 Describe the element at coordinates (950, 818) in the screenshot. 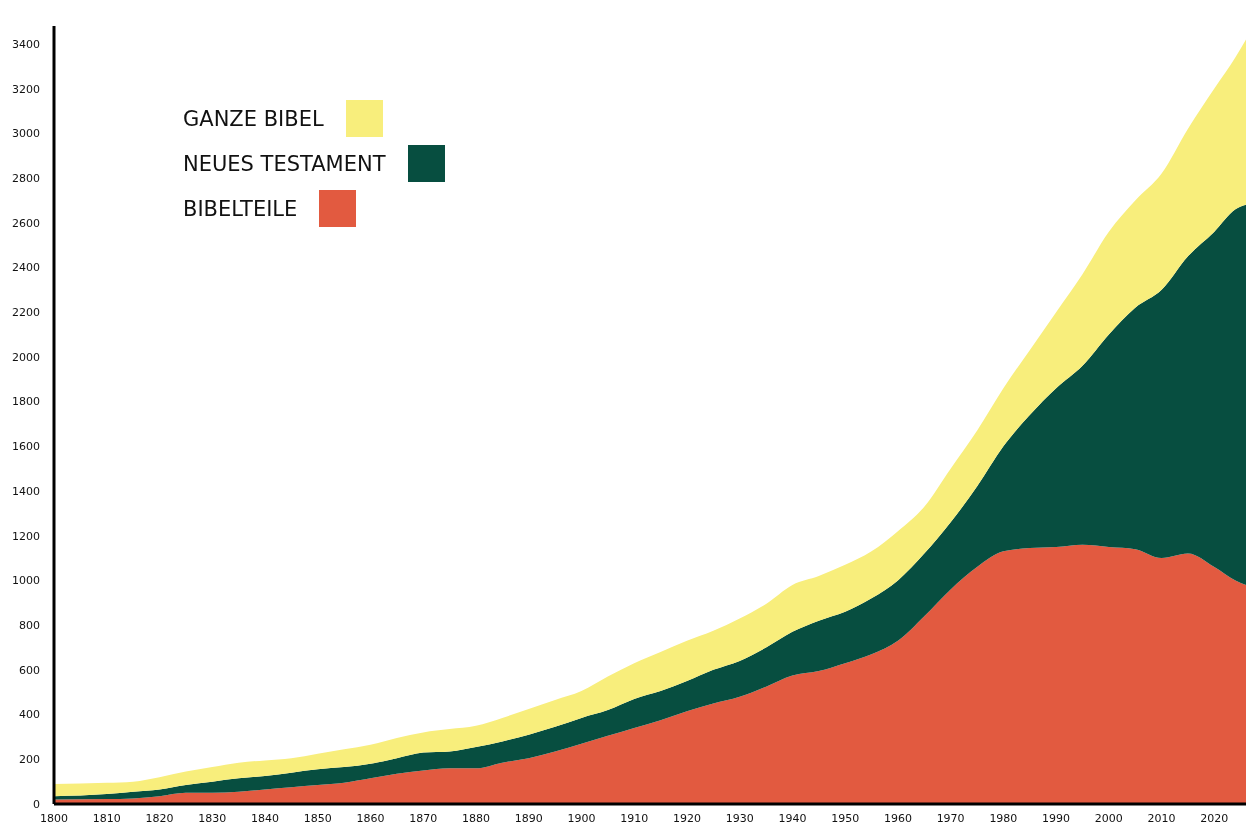

I see `x-tick-label: 1970` at that location.